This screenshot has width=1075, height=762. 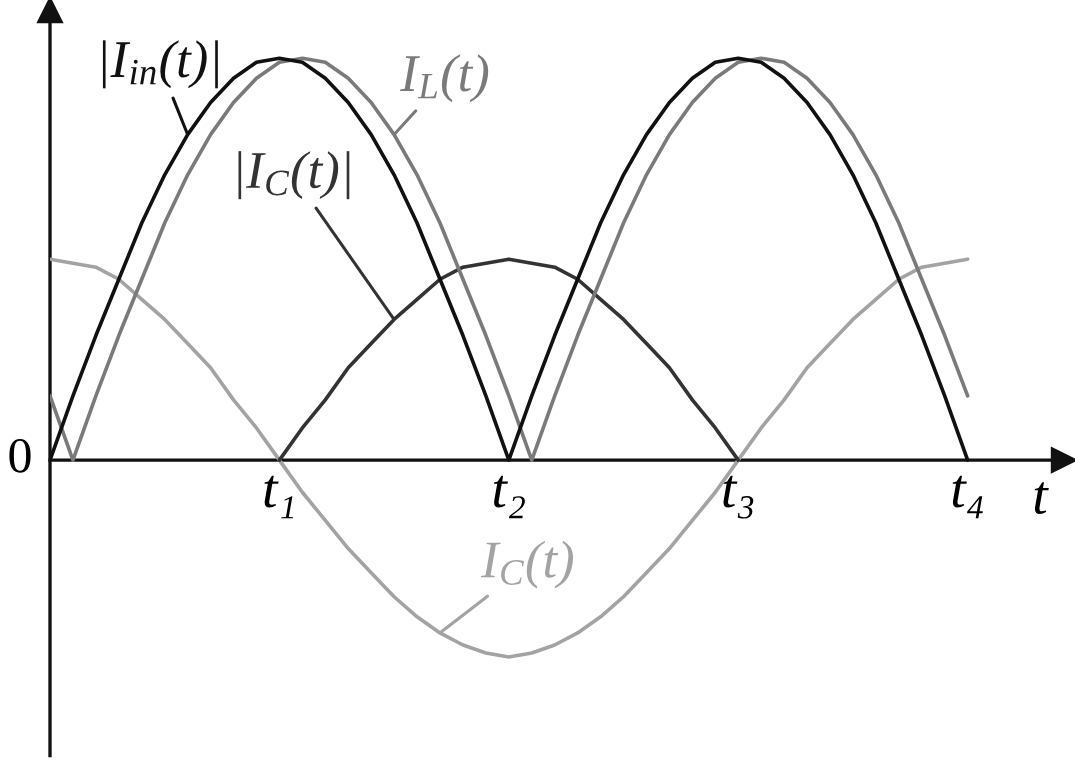 What do you see at coordinates (294, 175) in the screenshot?
I see `text: |I$_{C}$(t)|` at bounding box center [294, 175].